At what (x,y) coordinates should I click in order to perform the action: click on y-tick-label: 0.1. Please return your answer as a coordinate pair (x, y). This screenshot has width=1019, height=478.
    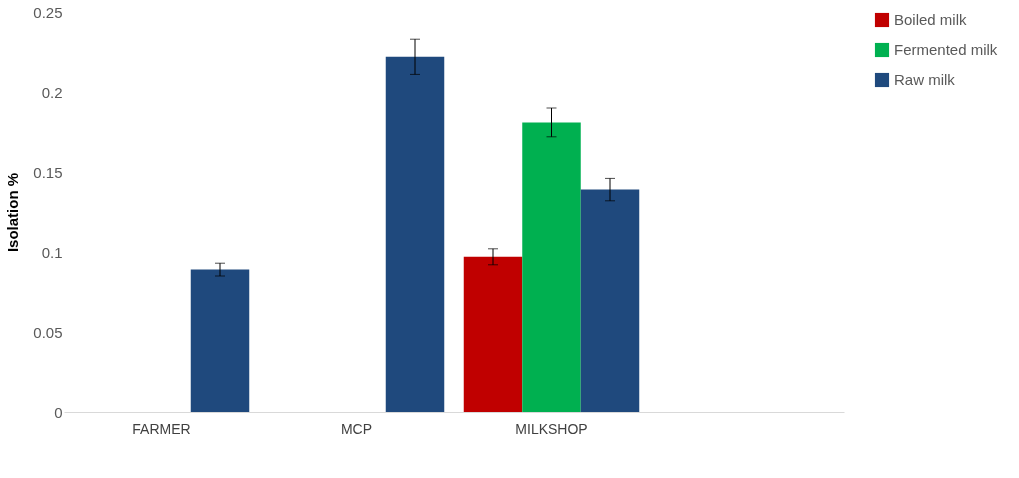
    Looking at the image, I should click on (52, 252).